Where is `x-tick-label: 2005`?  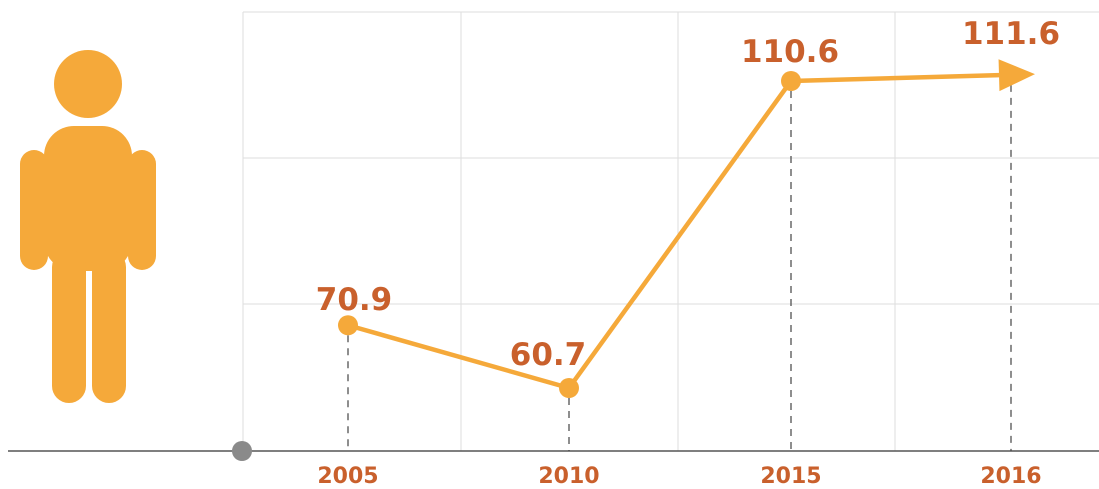
x-tick-label: 2005 is located at coordinates (347, 474).